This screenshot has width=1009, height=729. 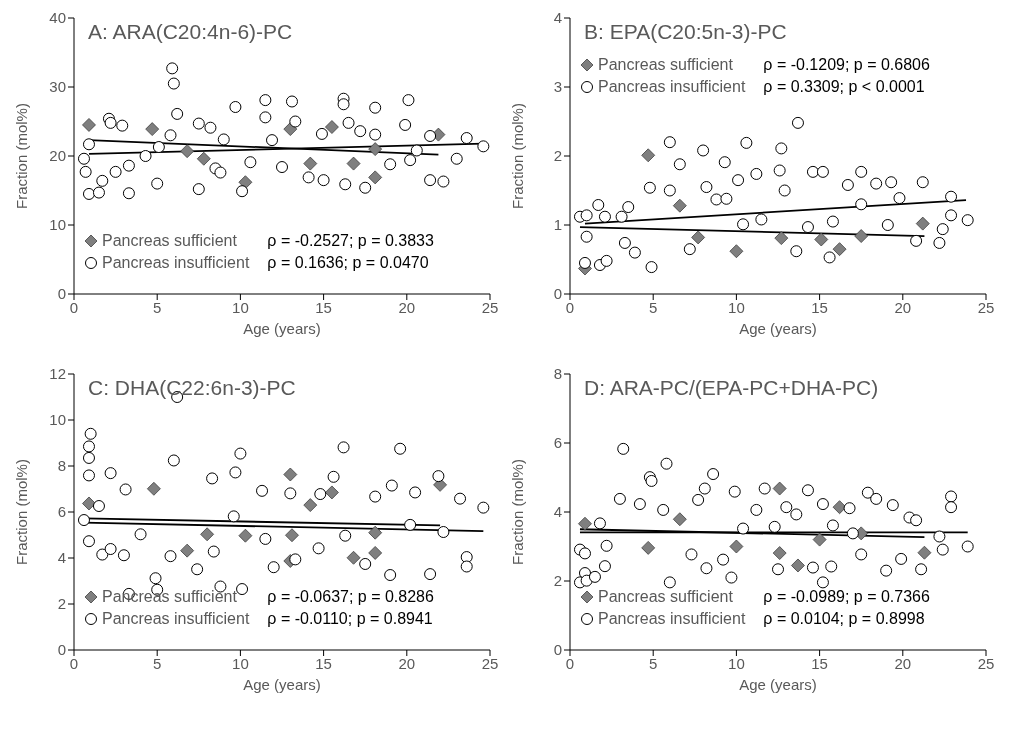 What do you see at coordinates (350, 597) in the screenshot?
I see `annotation: ρ = -0.0637; p = 0.8286` at bounding box center [350, 597].